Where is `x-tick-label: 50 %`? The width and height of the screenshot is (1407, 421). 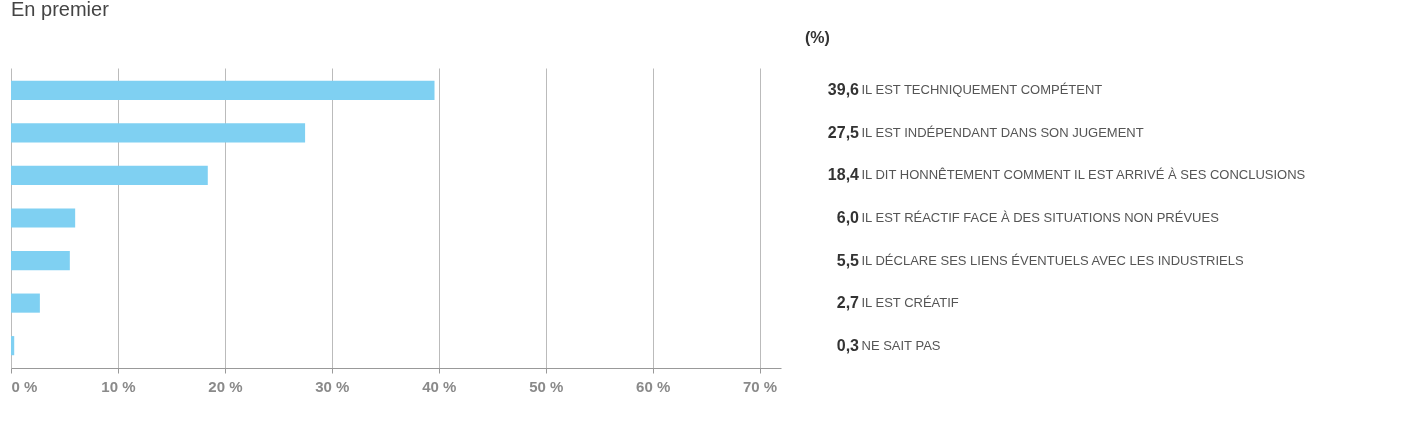 x-tick-label: 50 % is located at coordinates (546, 386).